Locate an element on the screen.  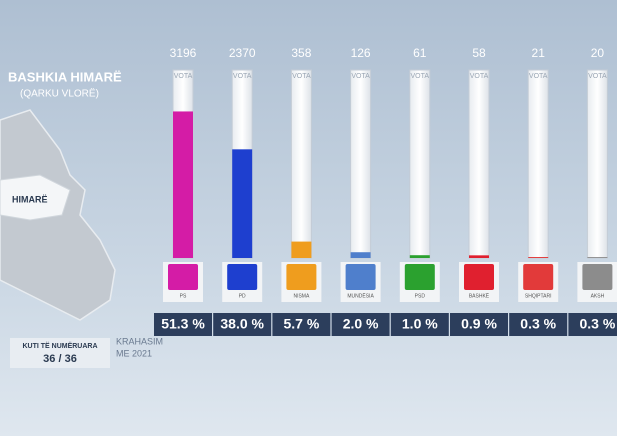
percent-label: 5.7 % is located at coordinates (301, 324).